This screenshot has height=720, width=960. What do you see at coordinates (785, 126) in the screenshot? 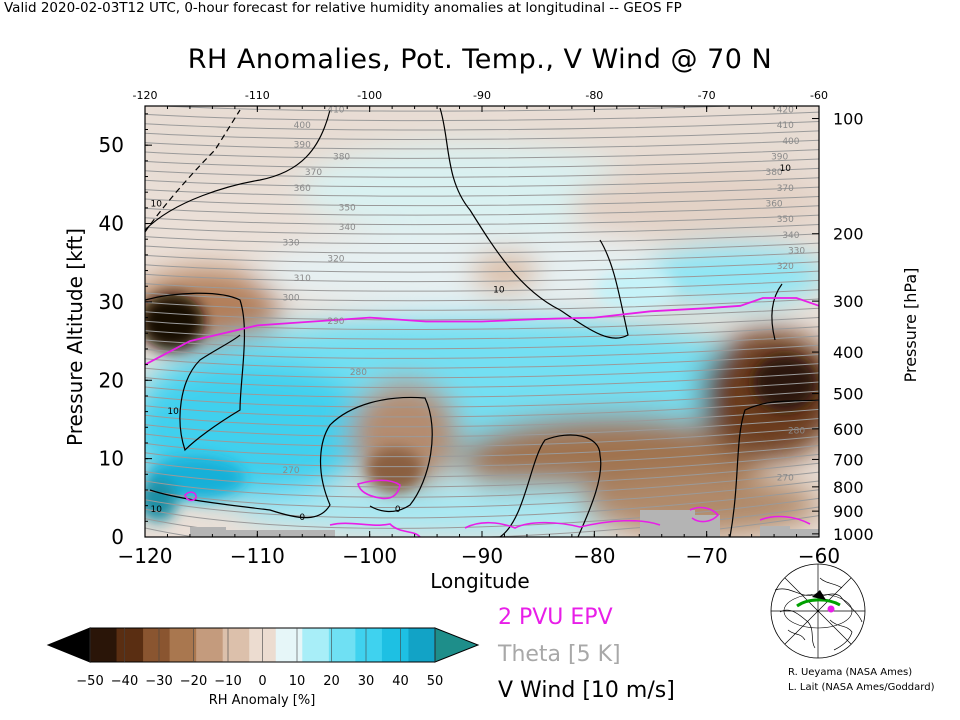
I see `theta-label: 410` at bounding box center [785, 126].